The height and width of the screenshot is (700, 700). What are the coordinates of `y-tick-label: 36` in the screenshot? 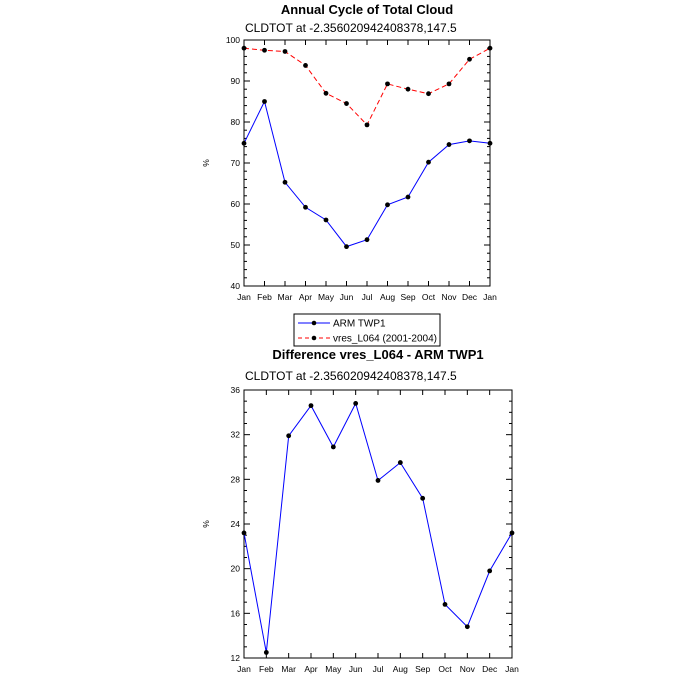 It's located at (236, 390).